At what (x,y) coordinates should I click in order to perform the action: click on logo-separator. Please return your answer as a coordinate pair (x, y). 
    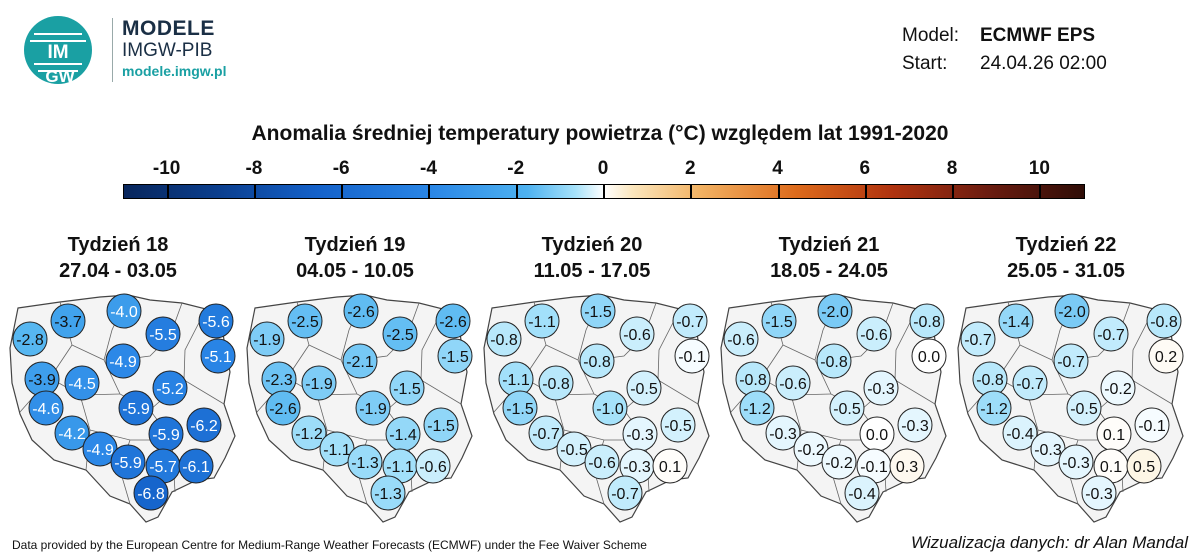
    Looking at the image, I should click on (112, 50).